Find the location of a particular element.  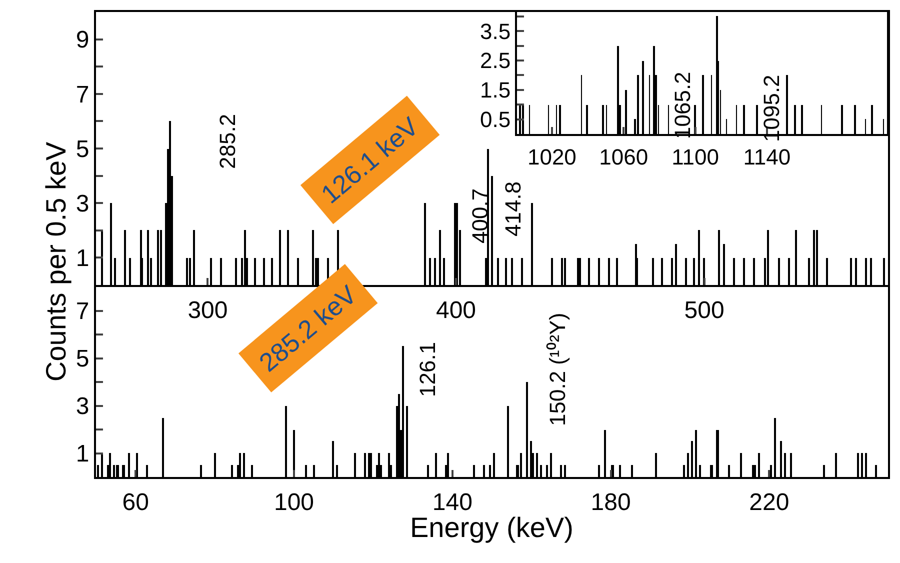

x-tick-label: 100 is located at coordinates (294, 502).